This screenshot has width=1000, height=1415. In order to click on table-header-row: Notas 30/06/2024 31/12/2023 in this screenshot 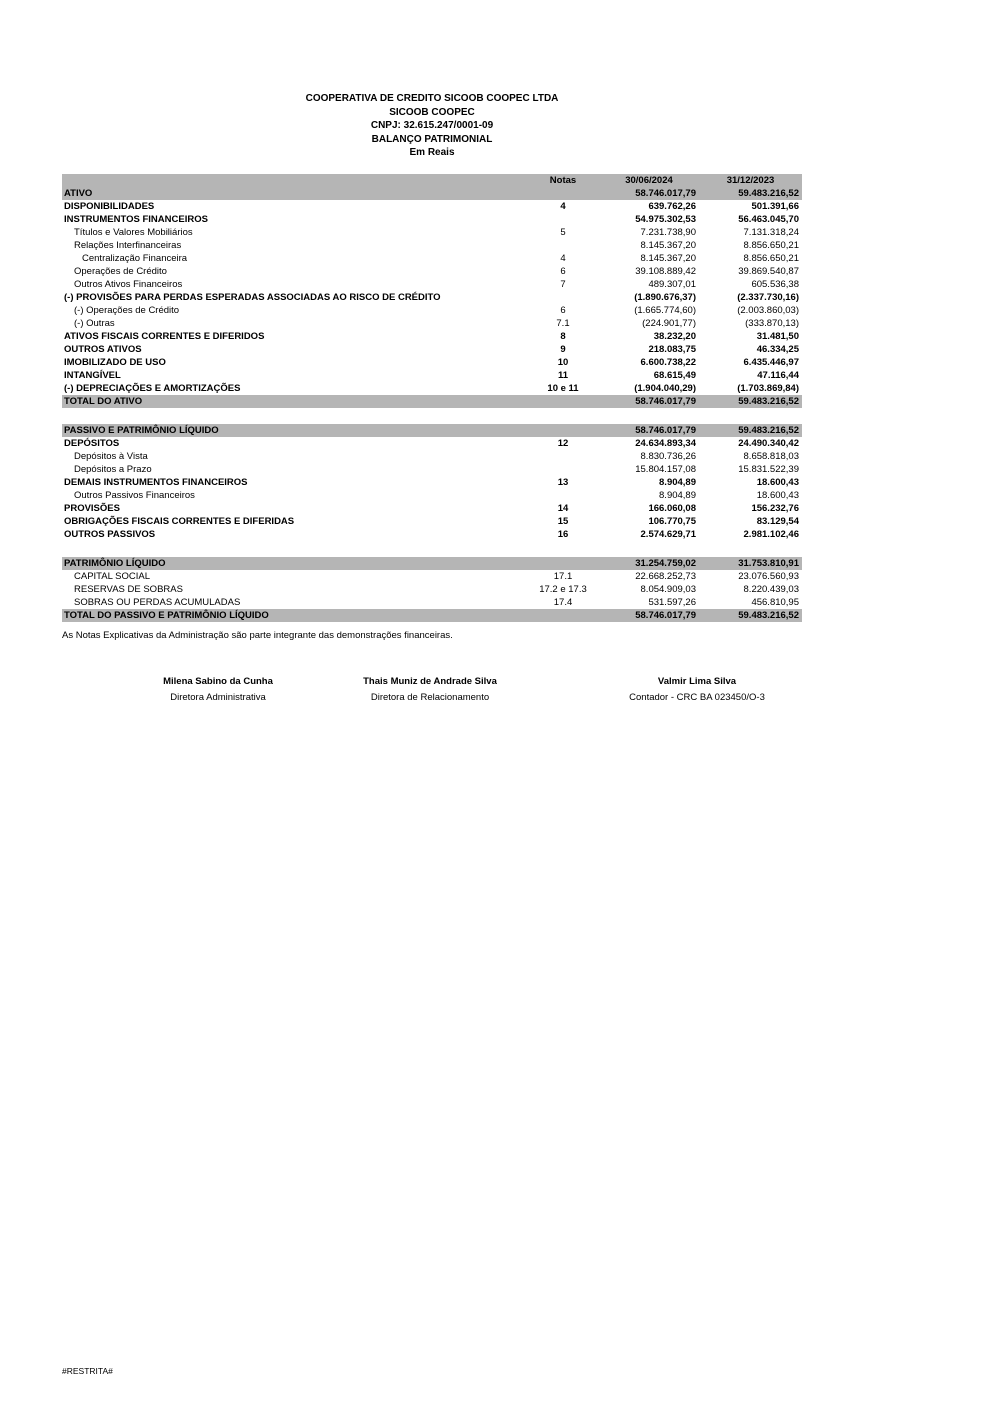, I will do `click(432, 180)`.